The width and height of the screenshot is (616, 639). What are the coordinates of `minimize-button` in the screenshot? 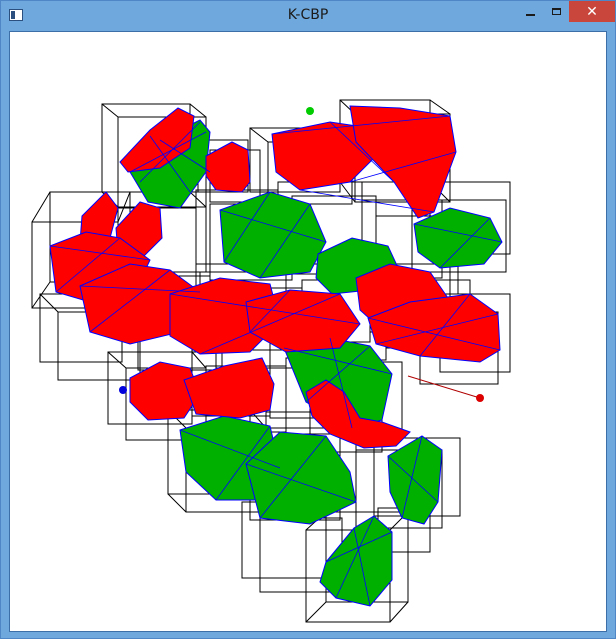 It's located at (530, 11).